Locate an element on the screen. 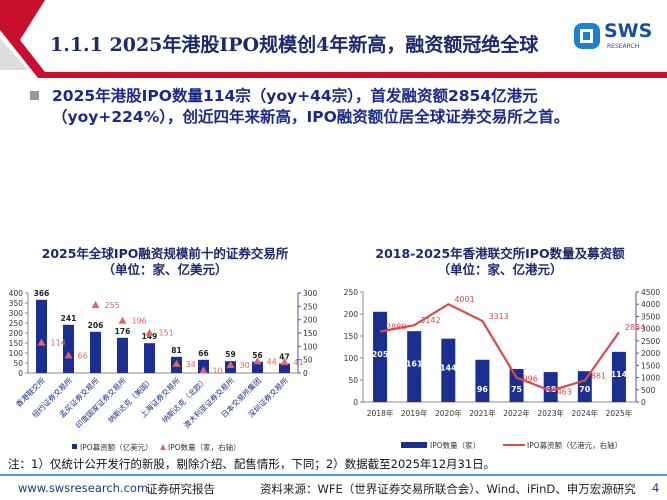 This screenshot has height=500, width=667. chart1-title-block: 2025年全球IPO融资规模前十的证券交易所 （单位：家、亿美元） is located at coordinates (165, 262).